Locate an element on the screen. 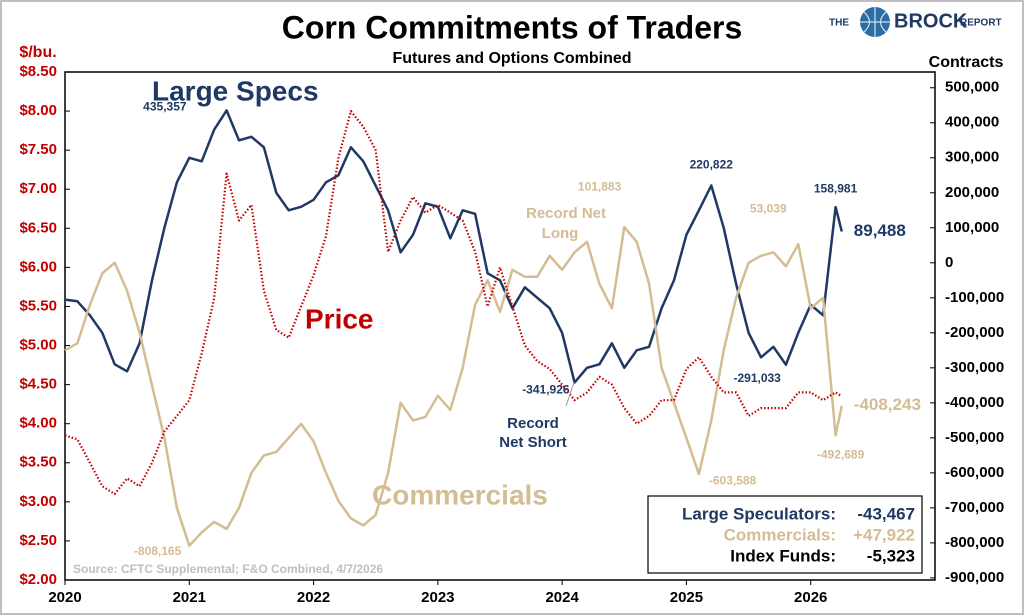 The height and width of the screenshot is (615, 1024). value-label: -408,243 is located at coordinates (887, 404).